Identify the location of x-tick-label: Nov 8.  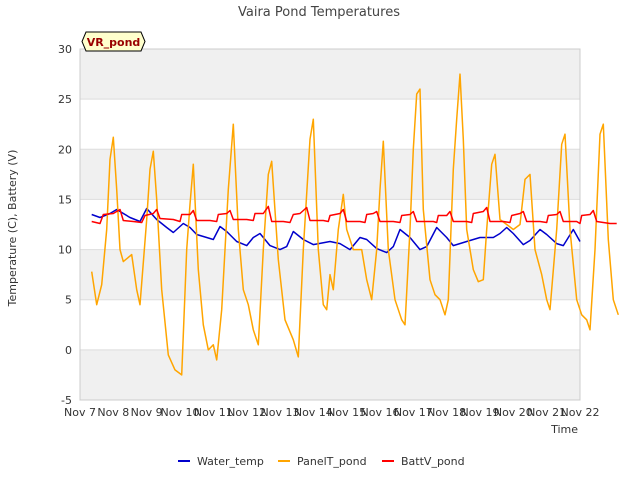
(113, 412).